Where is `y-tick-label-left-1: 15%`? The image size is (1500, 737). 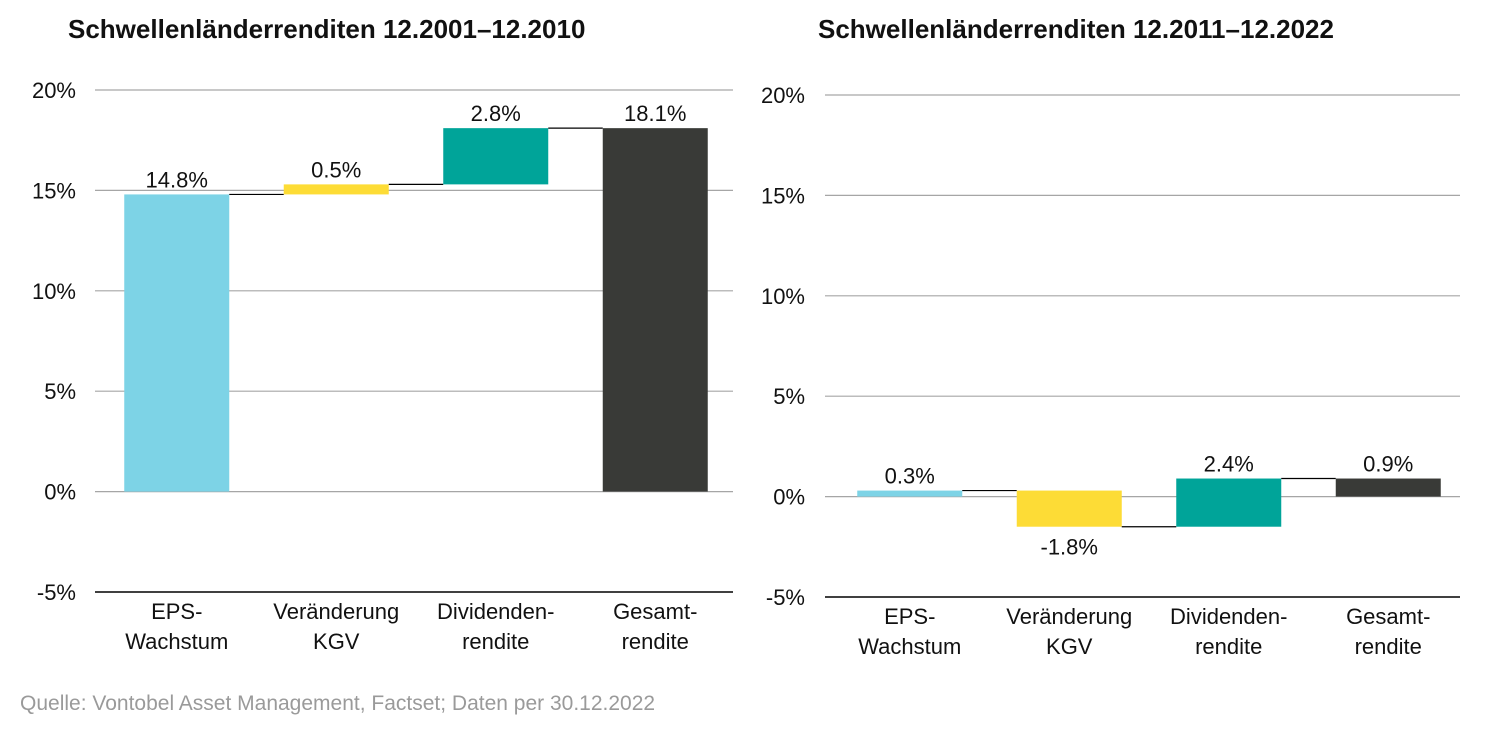
y-tick-label-left-1: 15% is located at coordinates (54, 190).